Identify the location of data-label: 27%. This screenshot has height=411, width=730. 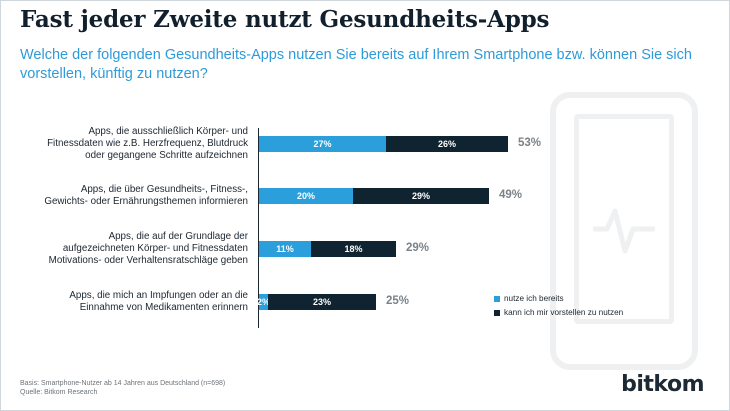
(322, 144).